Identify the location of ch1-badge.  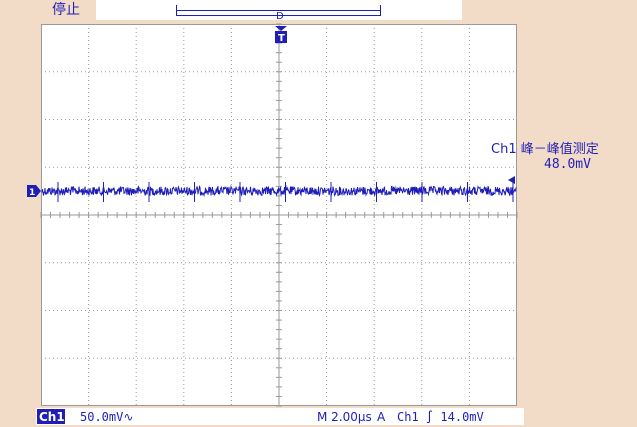
(51, 416).